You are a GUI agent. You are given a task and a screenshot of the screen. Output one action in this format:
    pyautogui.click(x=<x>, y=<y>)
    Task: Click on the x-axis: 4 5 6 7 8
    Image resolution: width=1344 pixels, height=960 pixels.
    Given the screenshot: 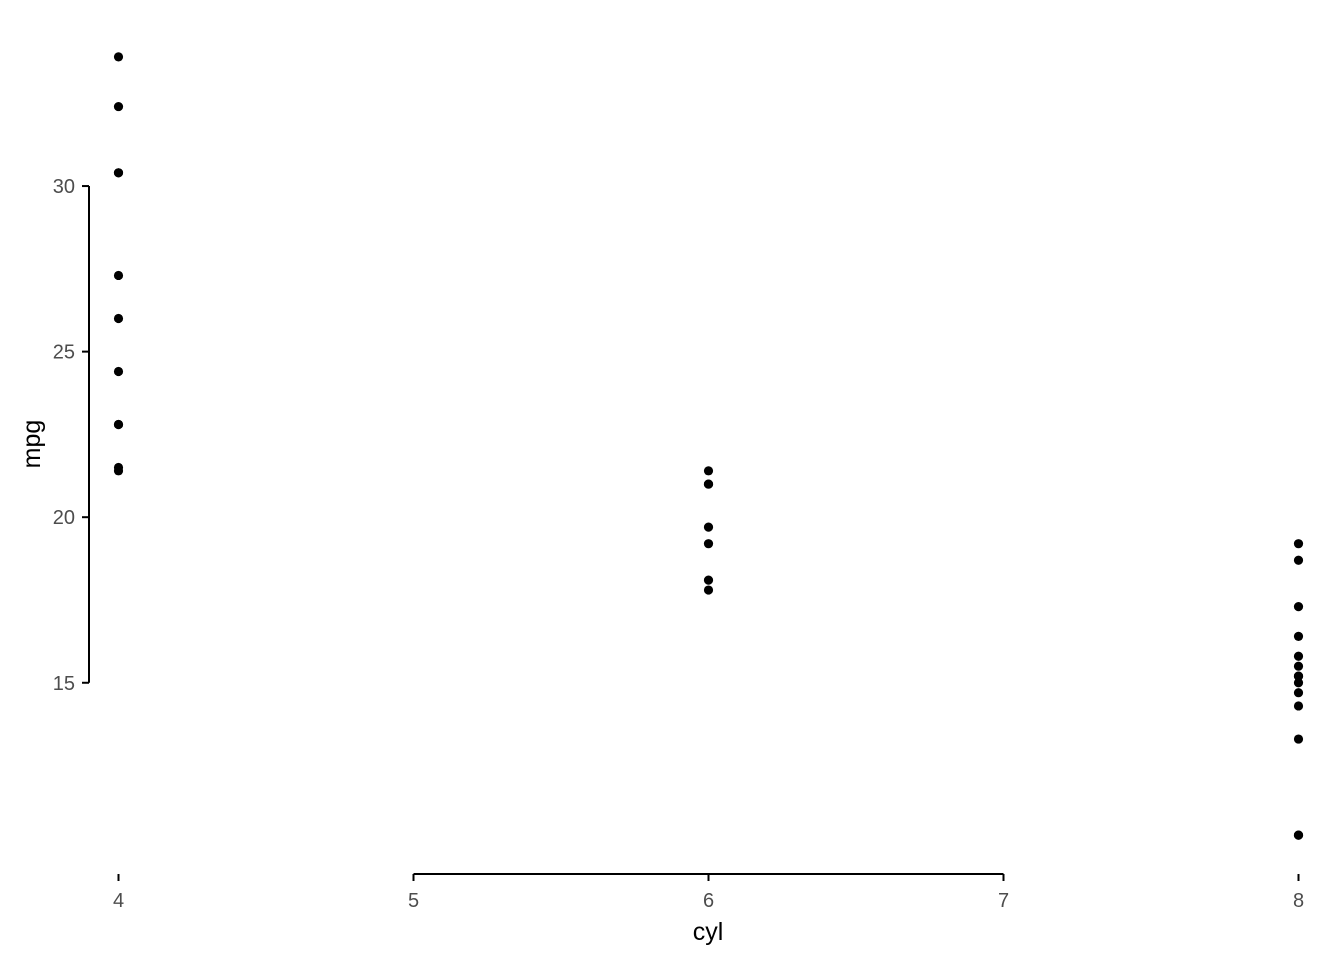 What is the action you would take?
    pyautogui.click(x=708, y=892)
    